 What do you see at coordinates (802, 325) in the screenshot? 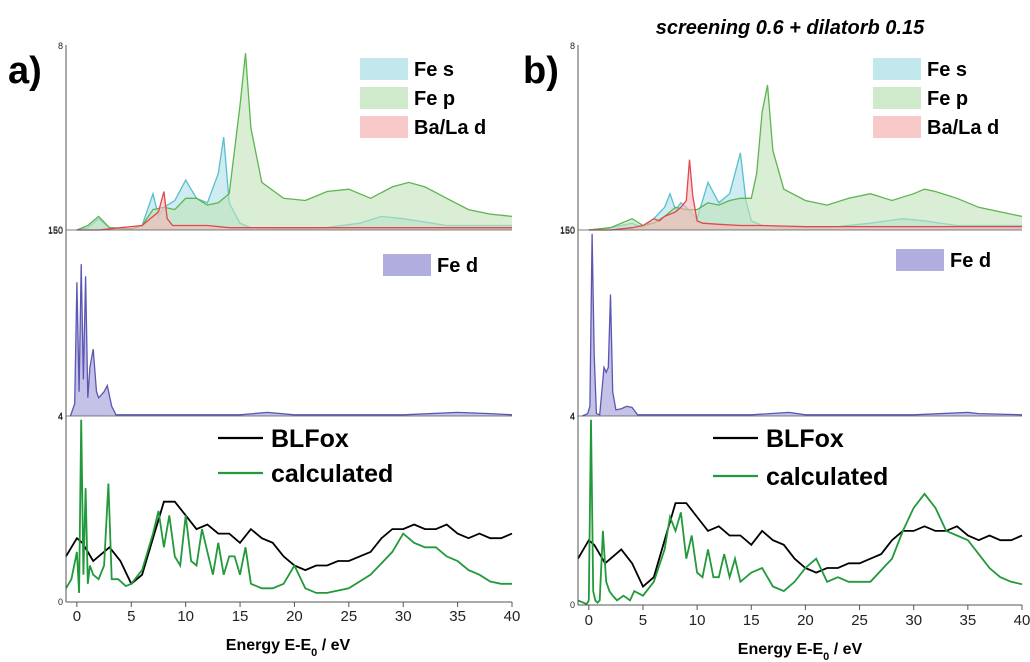
I see `panel-b-middle-fe-d-line` at bounding box center [802, 325].